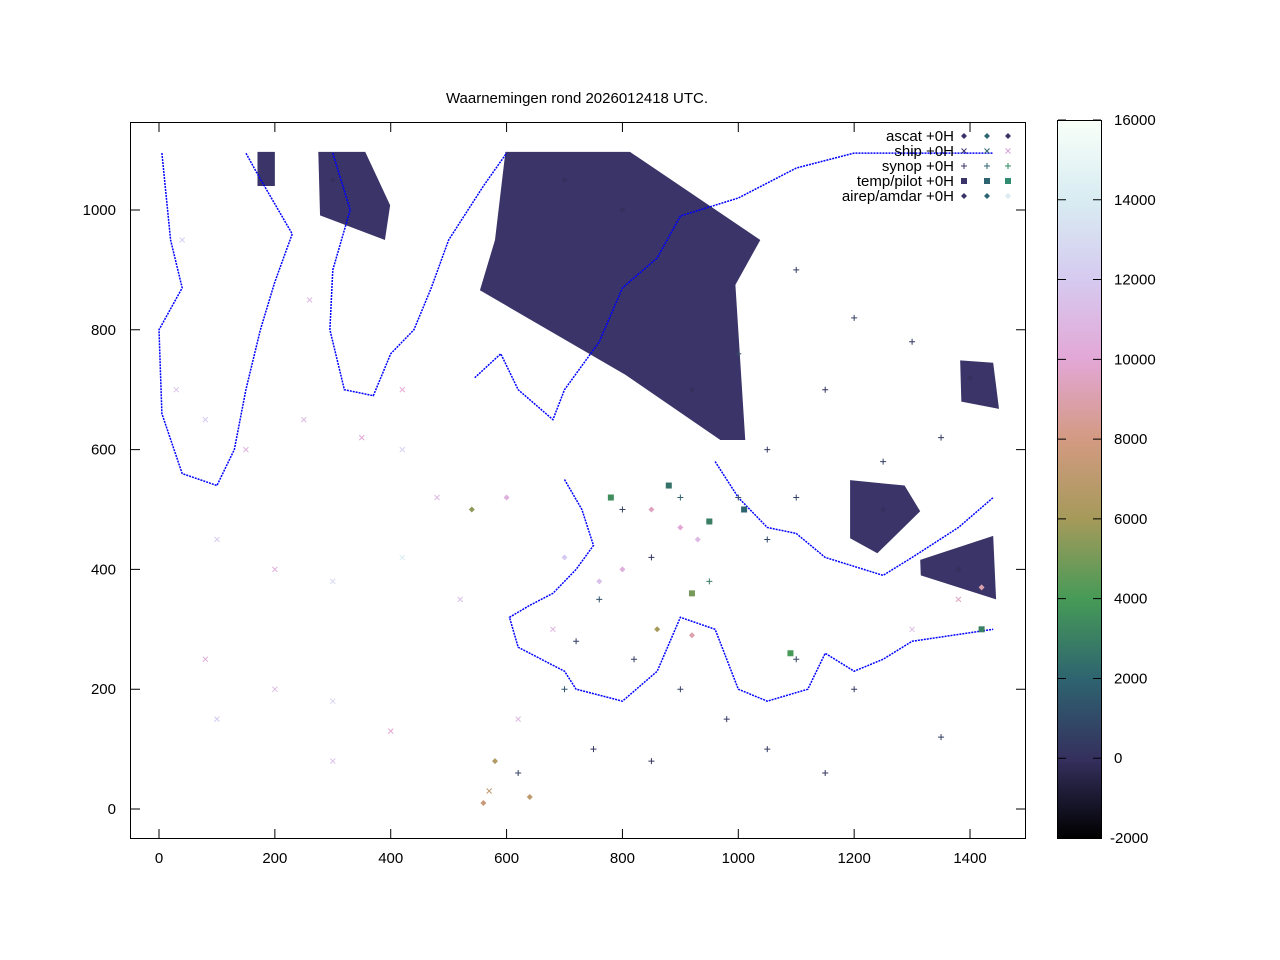 The image size is (1280, 960). Describe the element at coordinates (103, 569) in the screenshot. I see `y-tick-label: 400` at that location.